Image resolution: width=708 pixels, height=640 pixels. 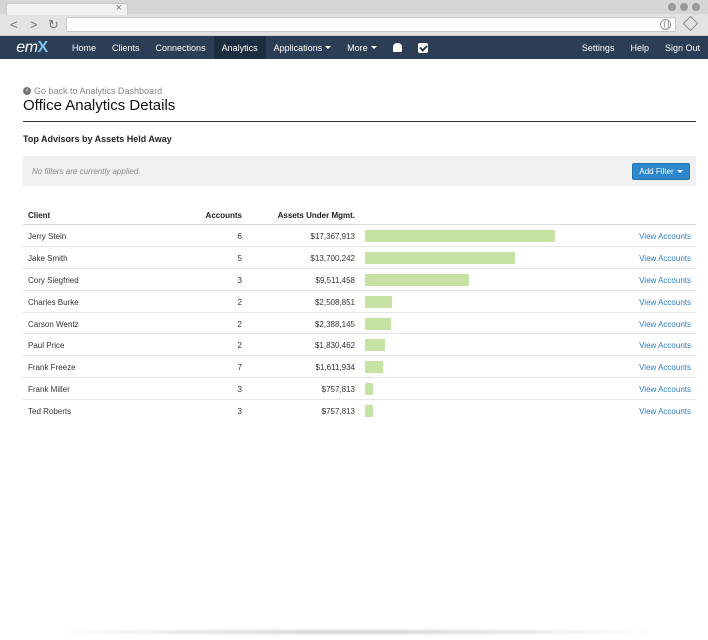 I want to click on bell-icon, so click(x=397, y=47).